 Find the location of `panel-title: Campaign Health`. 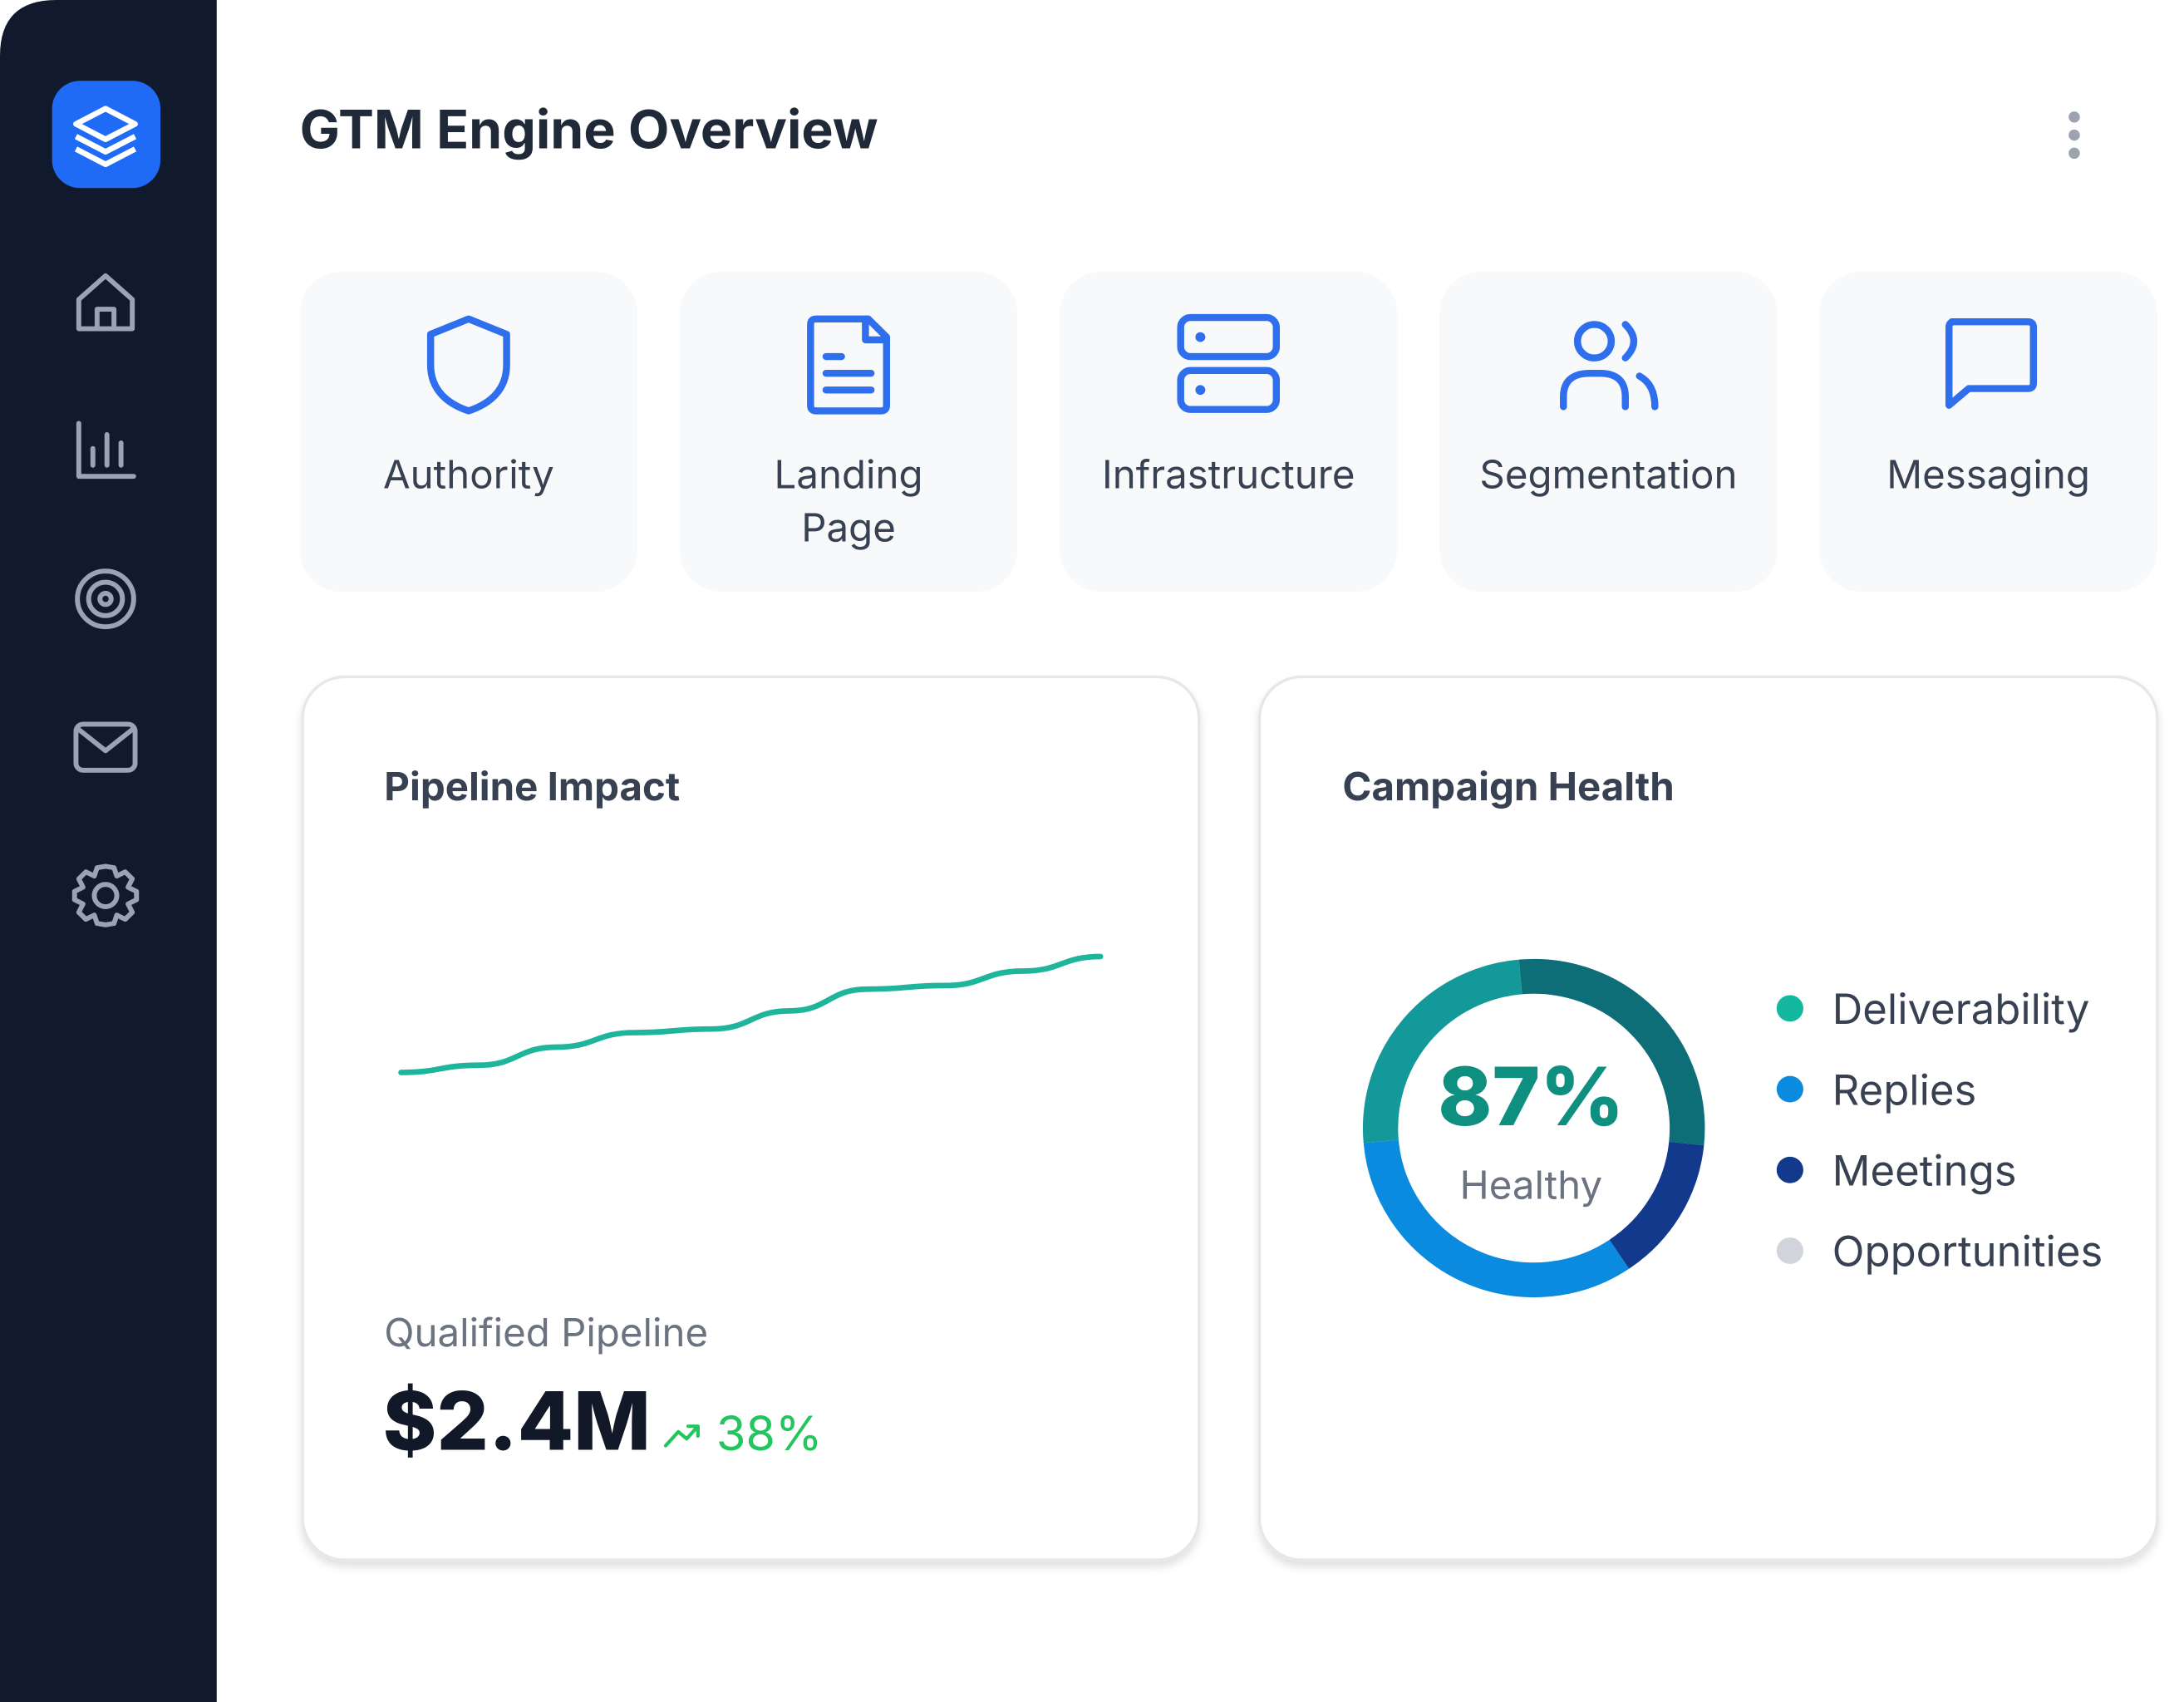

panel-title: Campaign Health is located at coordinates (1508, 786).